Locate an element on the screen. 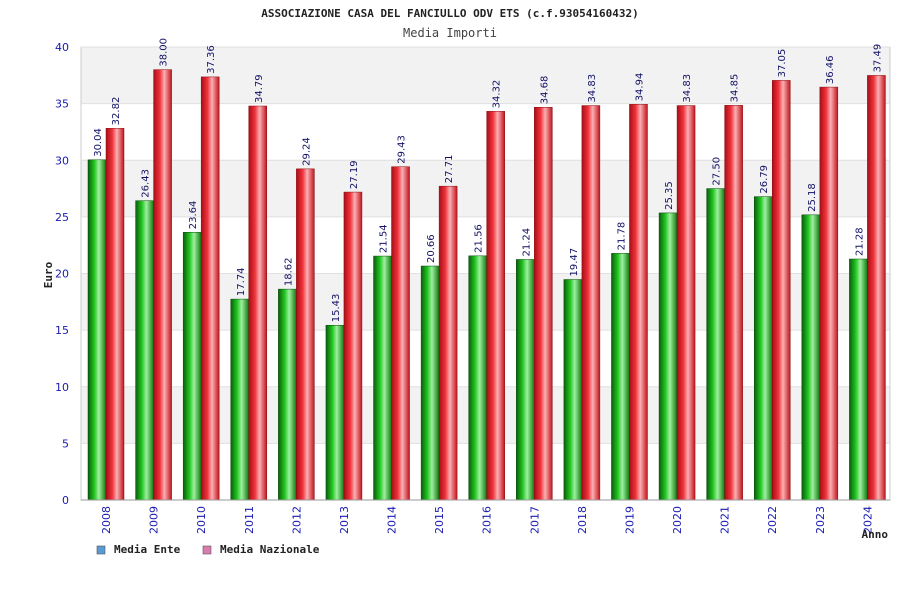 This screenshot has width=900, height=604. y-tick-label-35: 35 is located at coordinates (62, 104).